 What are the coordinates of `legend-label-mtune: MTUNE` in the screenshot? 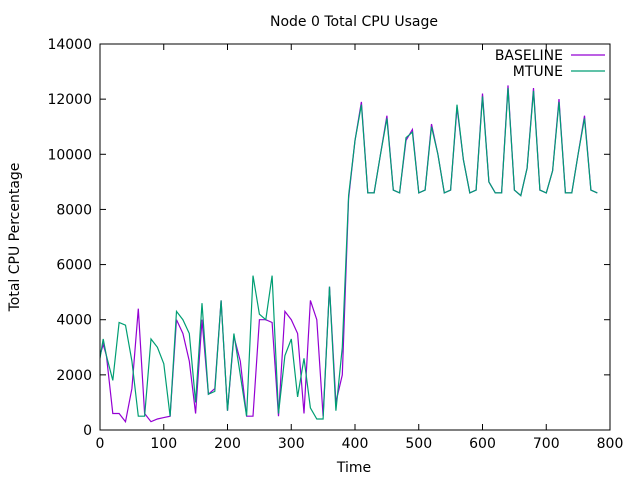 It's located at (538, 72).